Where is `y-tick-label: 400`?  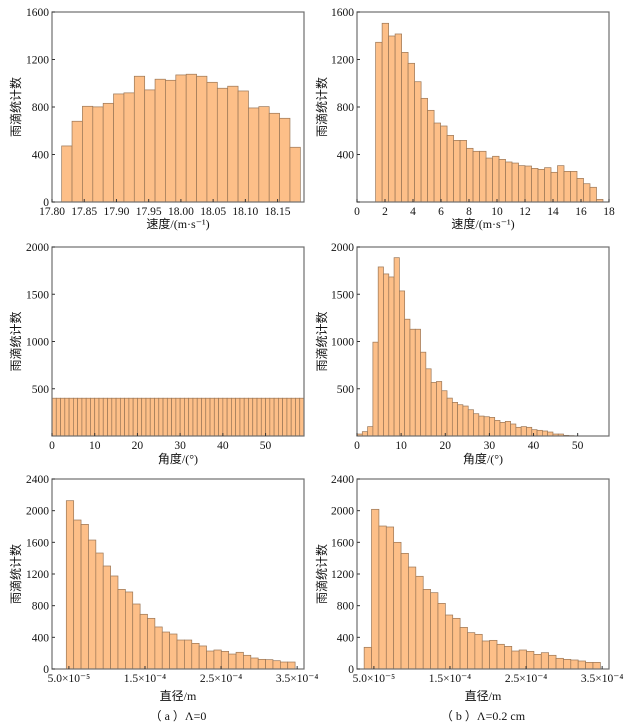 y-tick-label: 400 is located at coordinates (346, 156).